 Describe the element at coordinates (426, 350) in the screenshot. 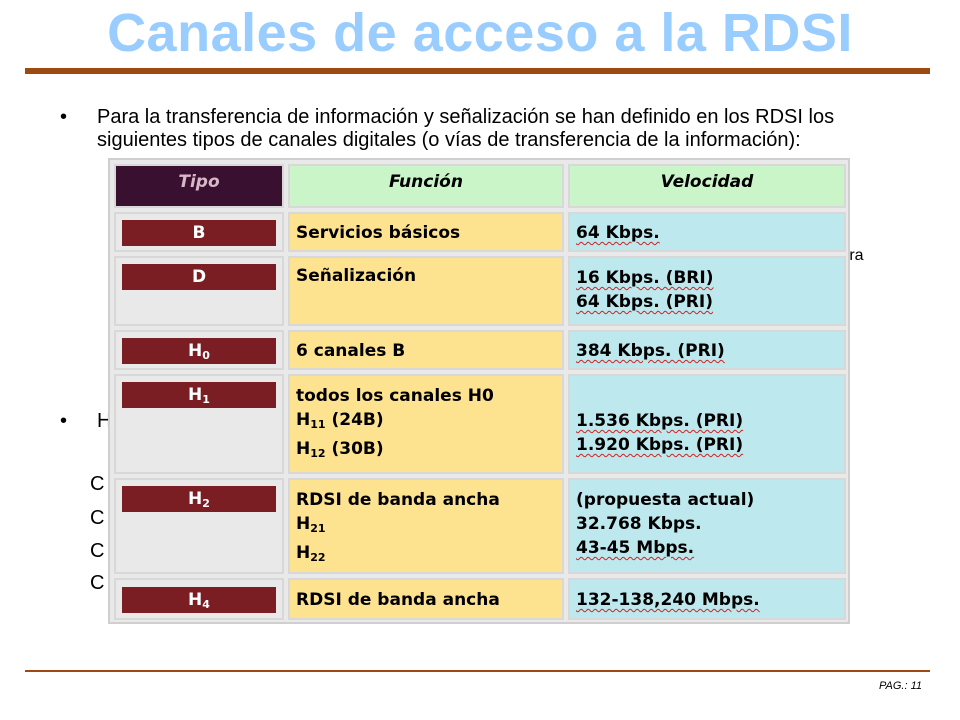

I see `table-row-funcion: 6 canales B` at that location.